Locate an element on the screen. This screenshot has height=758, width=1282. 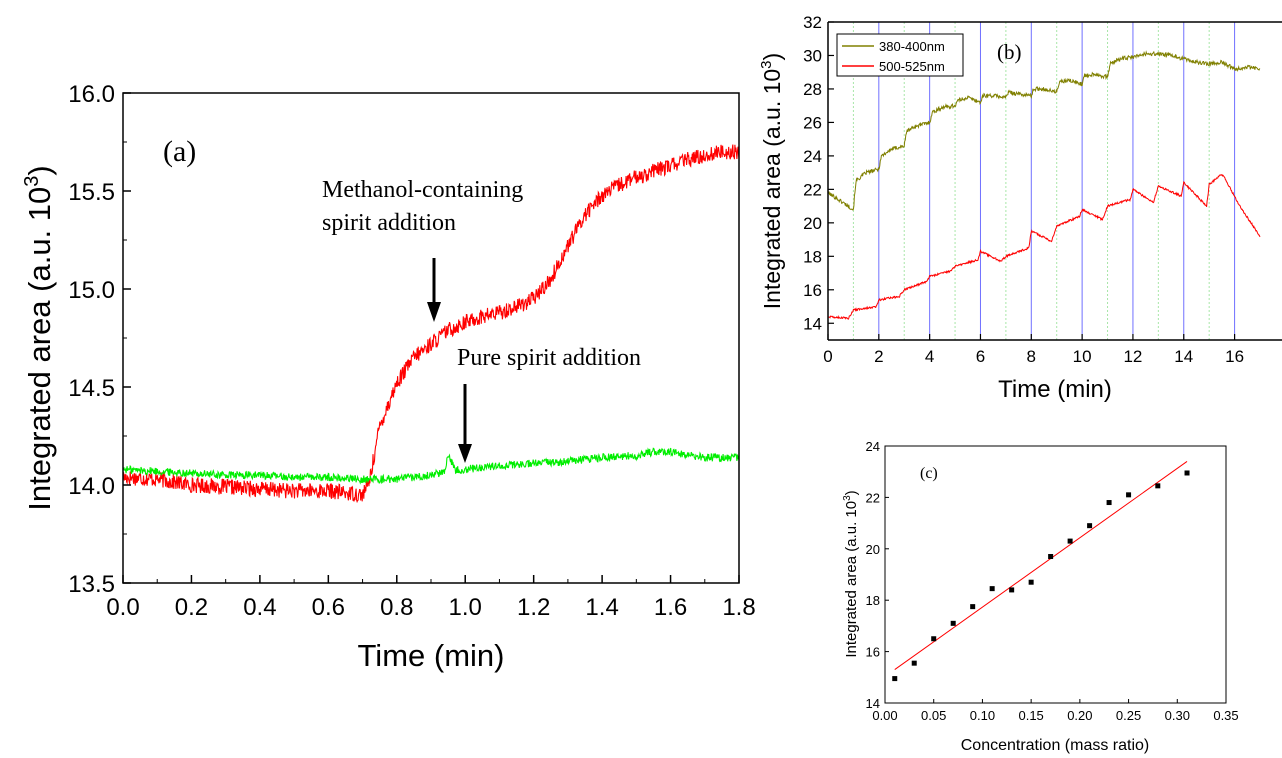
panel-b-y-tick-label: 20 is located at coordinates (812, 223).